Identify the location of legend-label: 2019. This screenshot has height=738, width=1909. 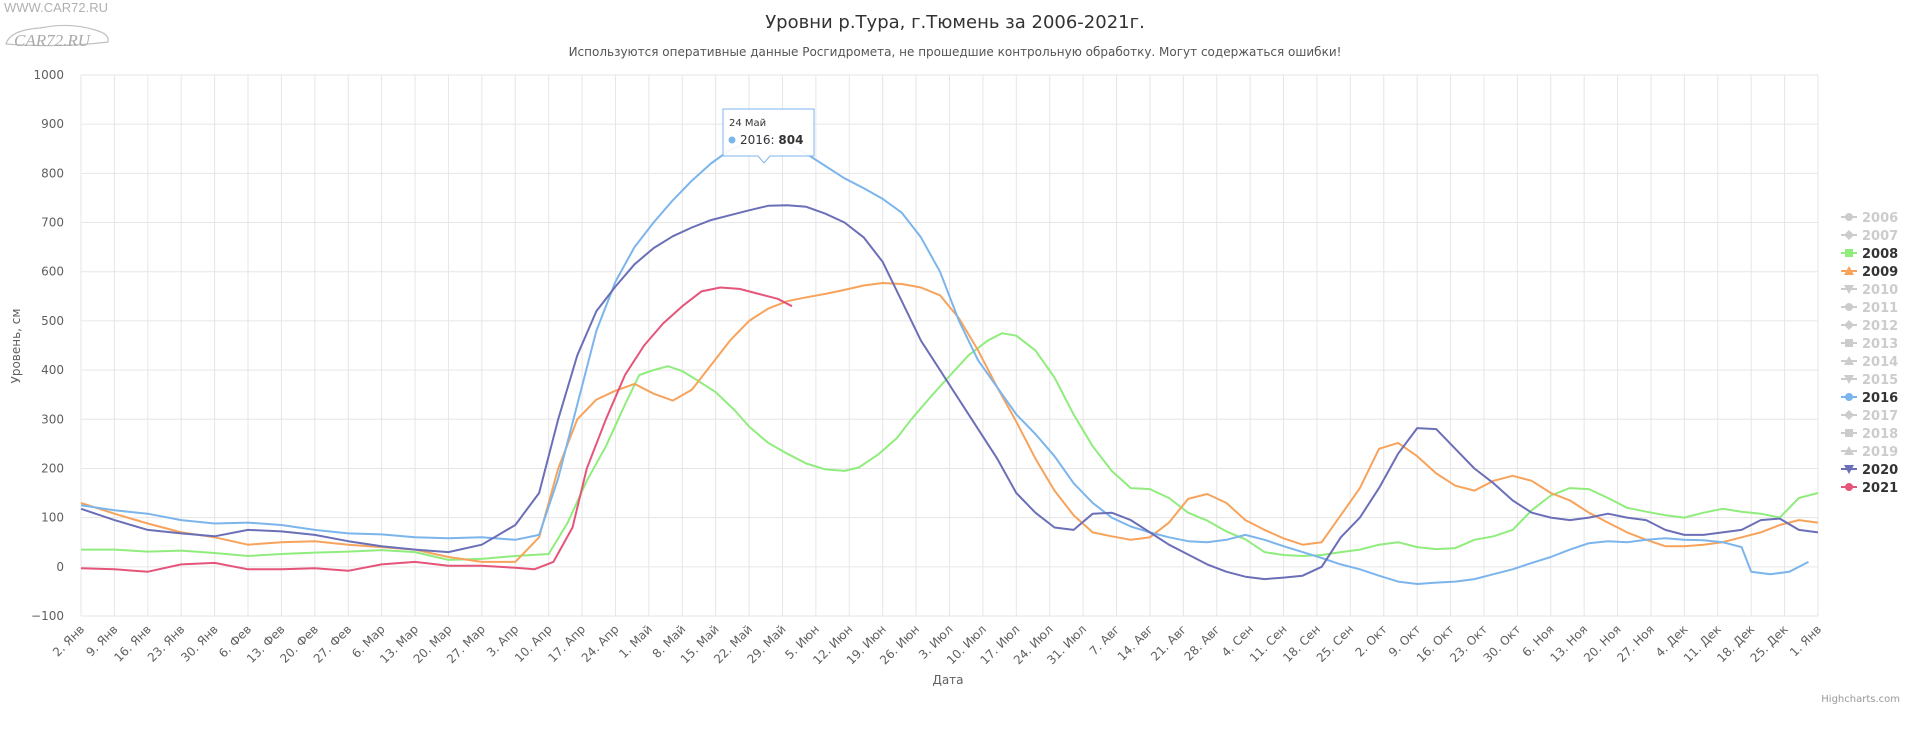
(1880, 452).